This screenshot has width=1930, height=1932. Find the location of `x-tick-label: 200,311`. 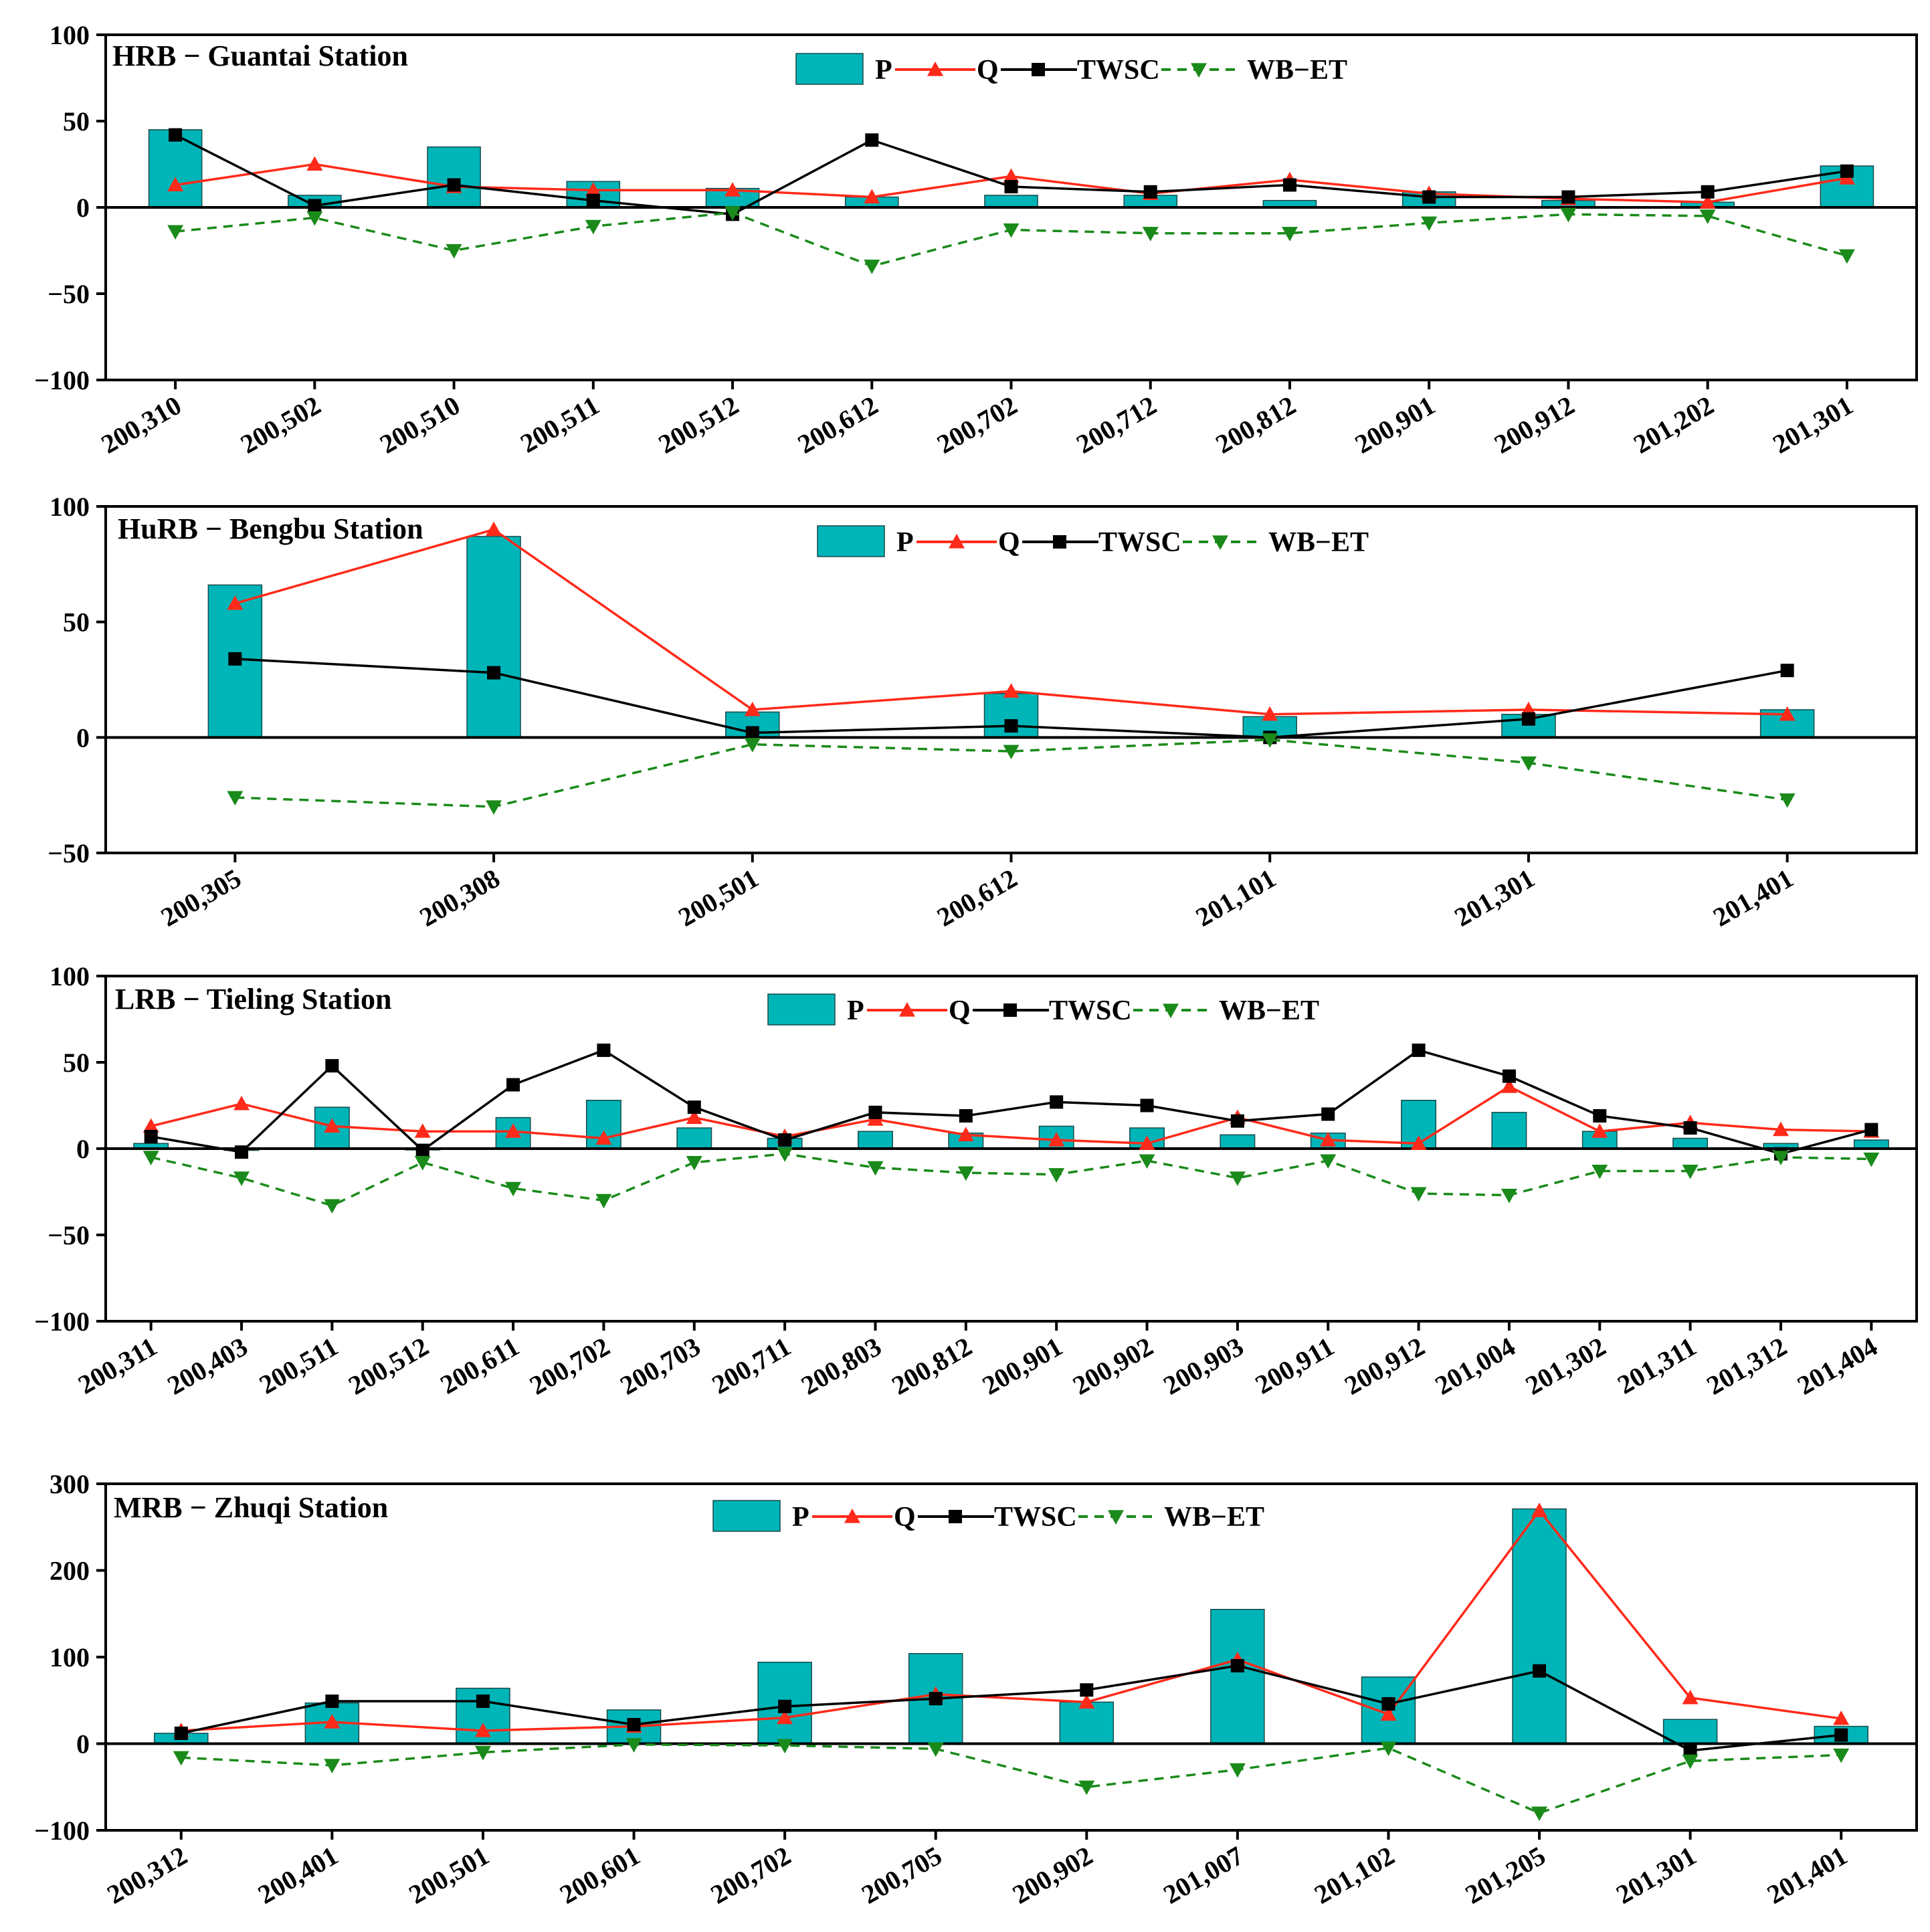

x-tick-label: 200,311 is located at coordinates (117, 1366).